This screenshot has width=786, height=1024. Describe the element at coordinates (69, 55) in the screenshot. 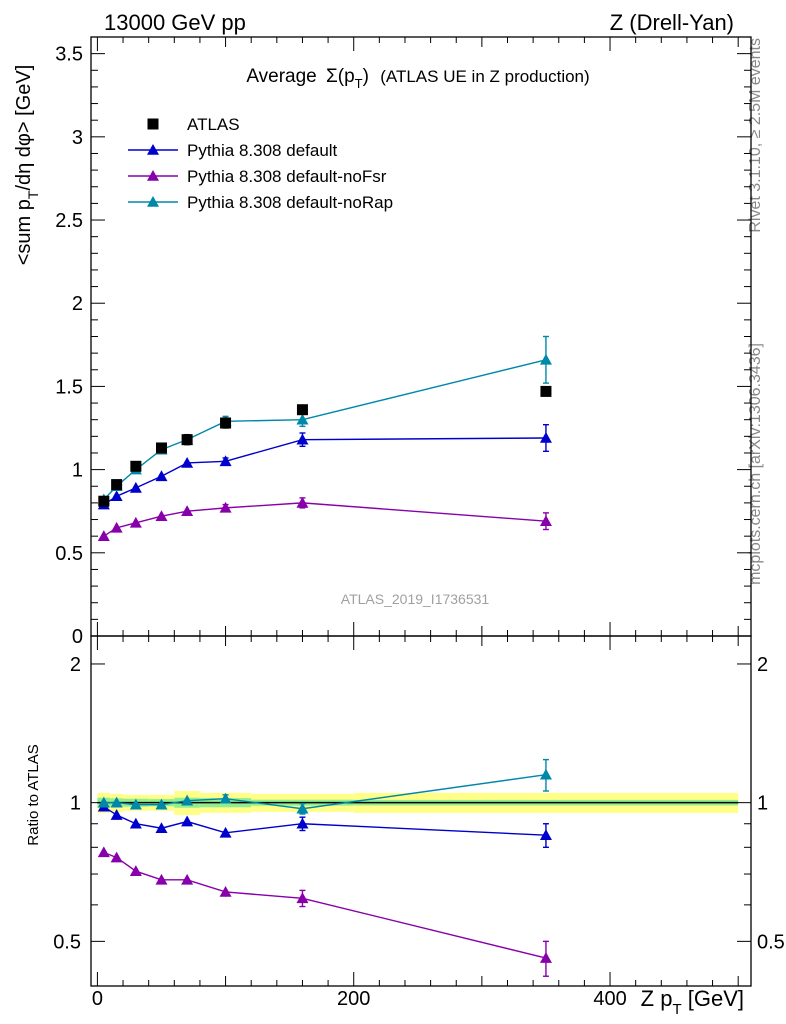

I see `y-tick-label: 3.5` at that location.